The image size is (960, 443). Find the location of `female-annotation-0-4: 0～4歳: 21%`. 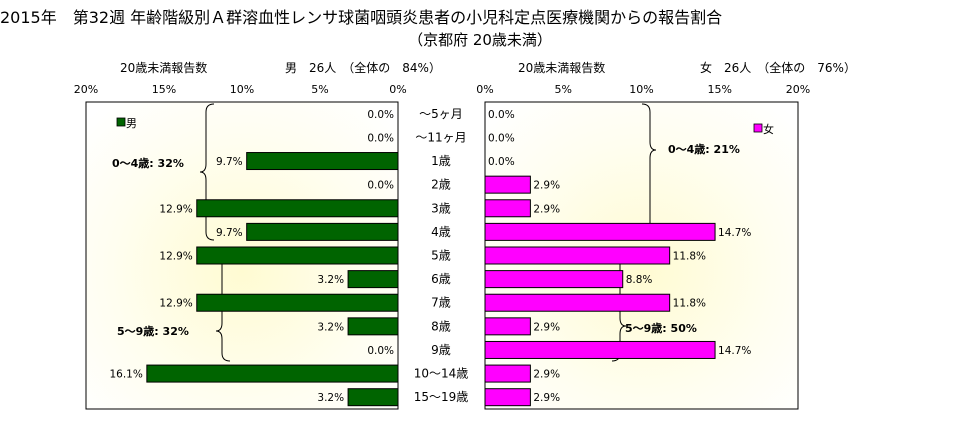

female-annotation-0-4: 0～4歳: 21% is located at coordinates (704, 149).